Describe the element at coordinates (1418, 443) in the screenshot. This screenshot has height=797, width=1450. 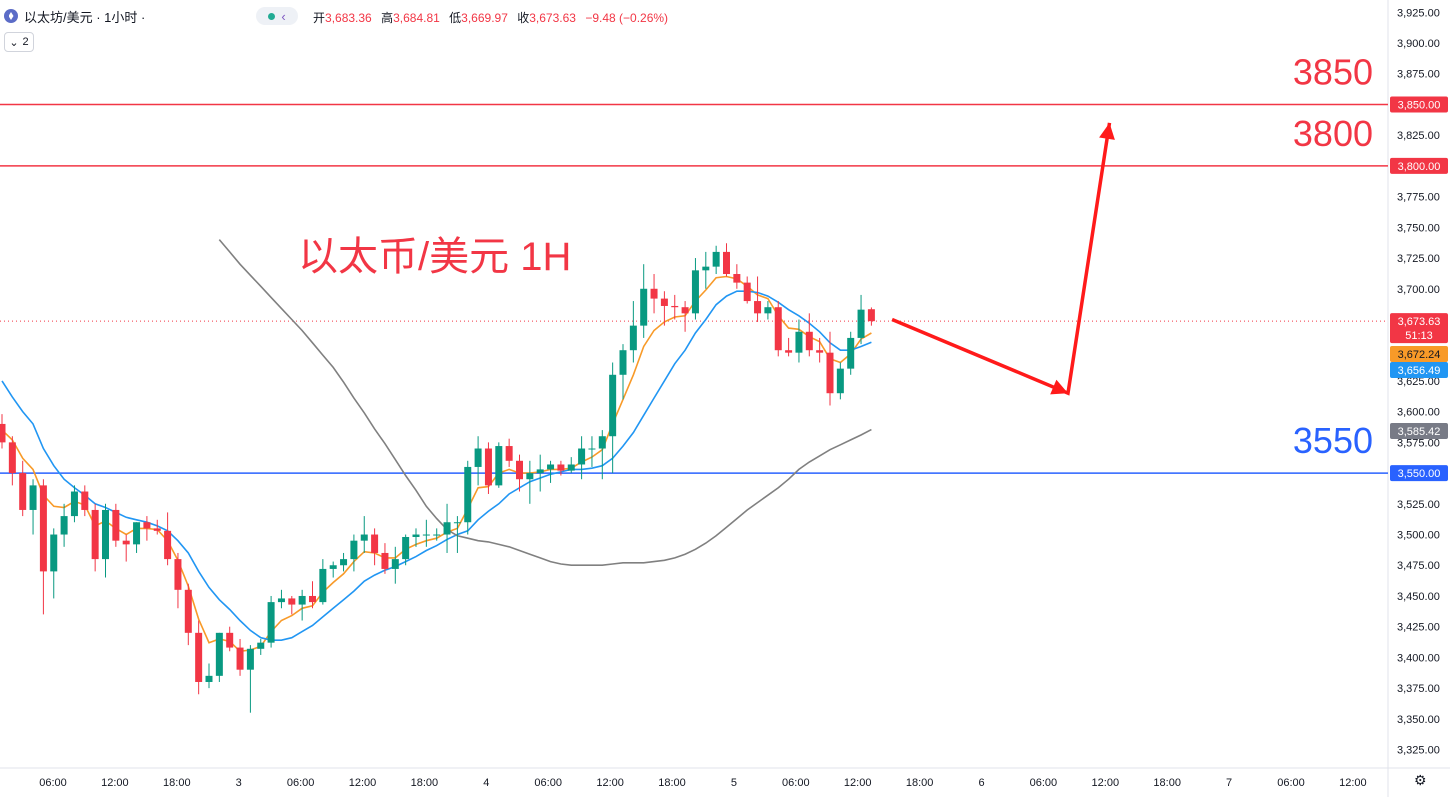
I see `y-tick-label: 3,575.00` at that location.